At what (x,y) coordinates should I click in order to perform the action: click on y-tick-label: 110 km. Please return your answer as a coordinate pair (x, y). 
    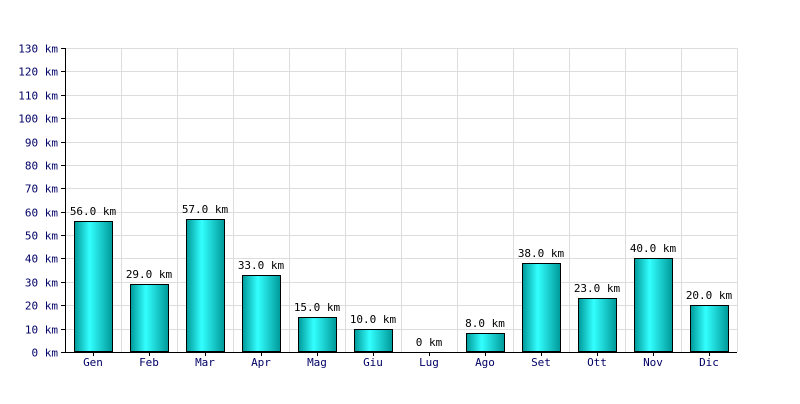
    Looking at the image, I should click on (38, 96).